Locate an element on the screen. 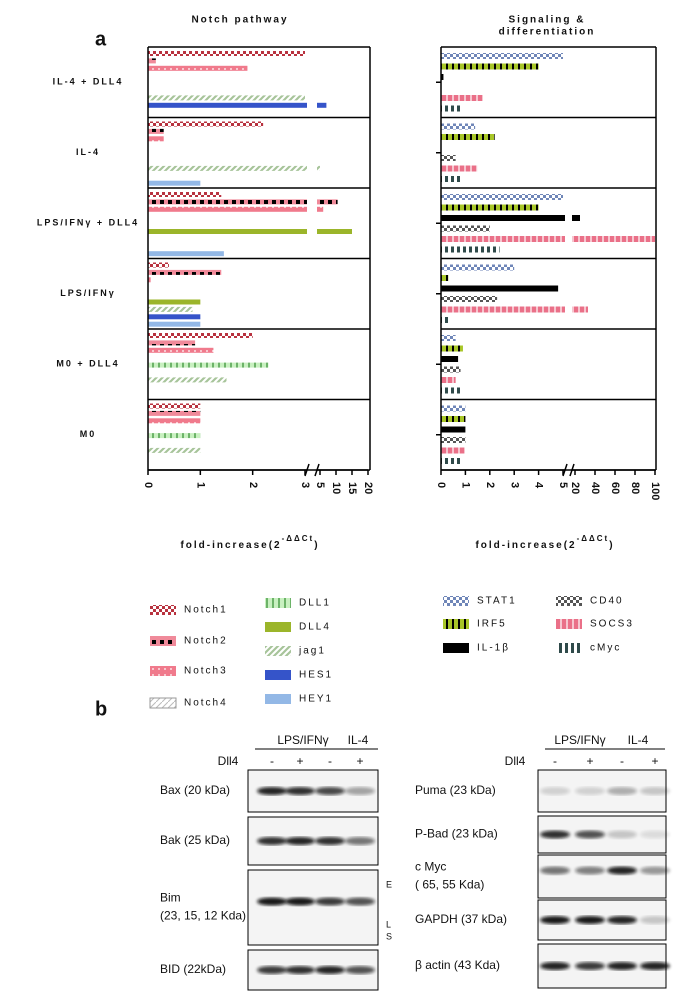  legend-label: IRF5 is located at coordinates (492, 624).